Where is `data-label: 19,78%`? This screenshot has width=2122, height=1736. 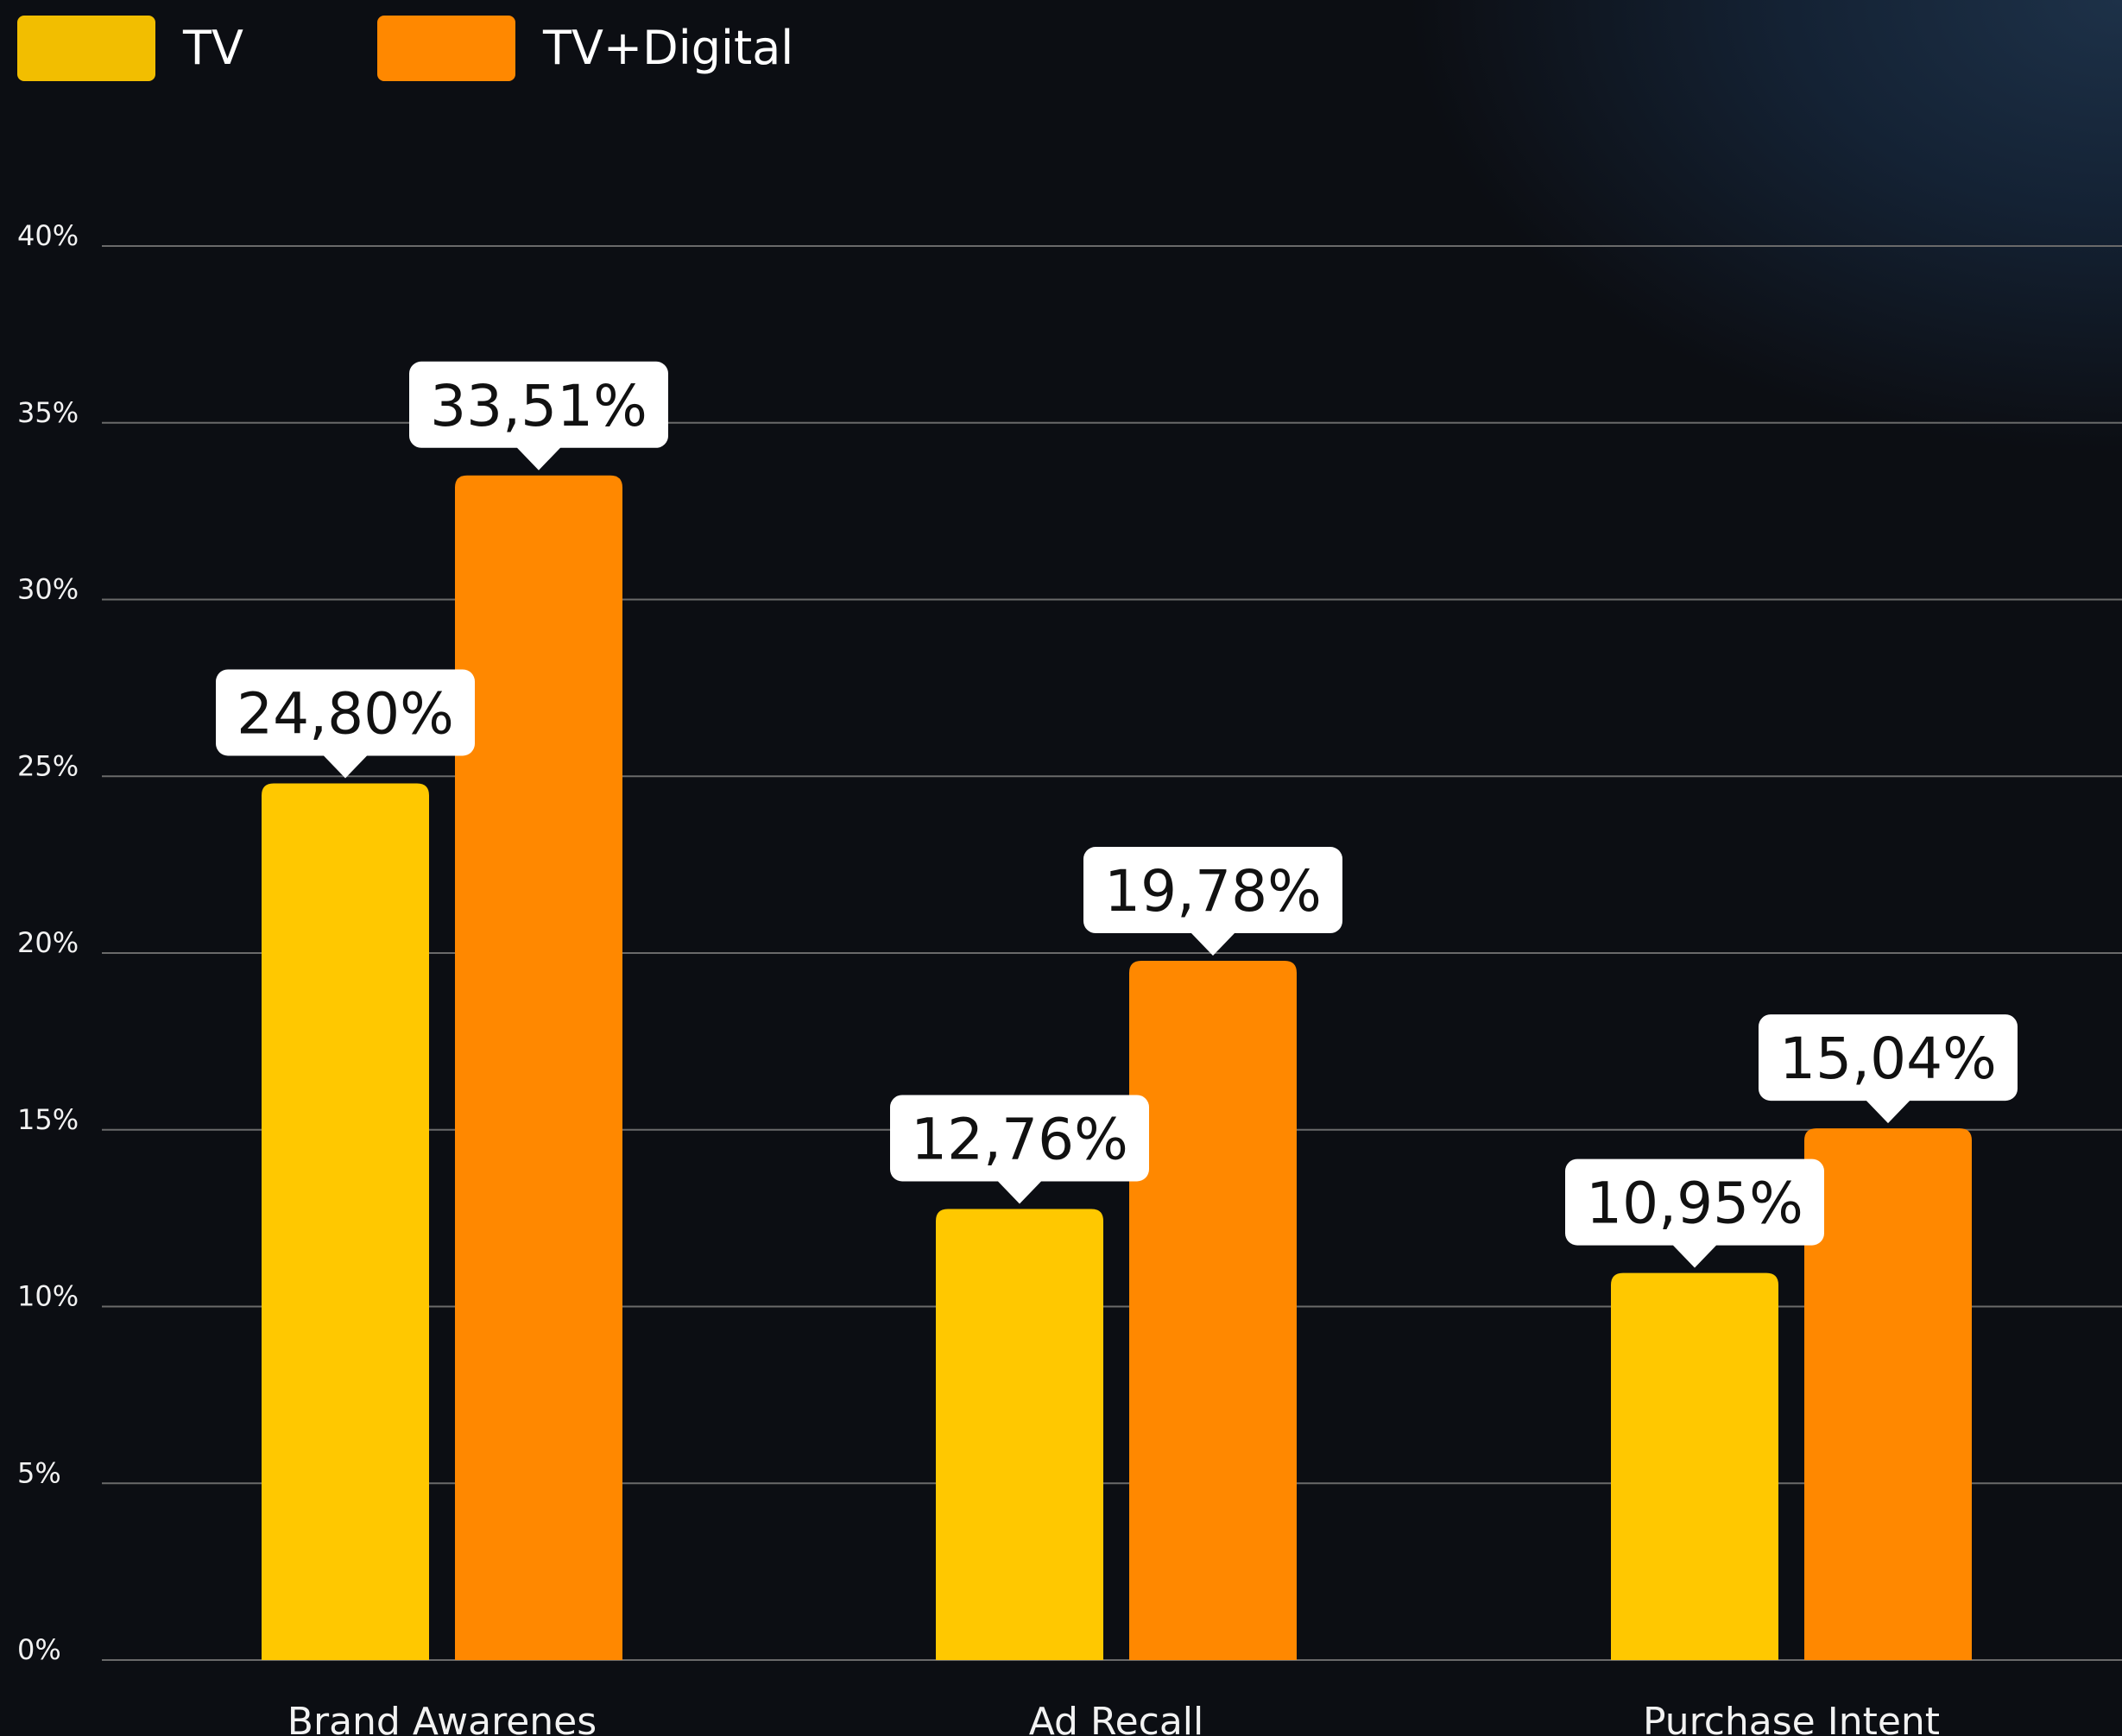
data-label: 19,78% is located at coordinates (1213, 891).